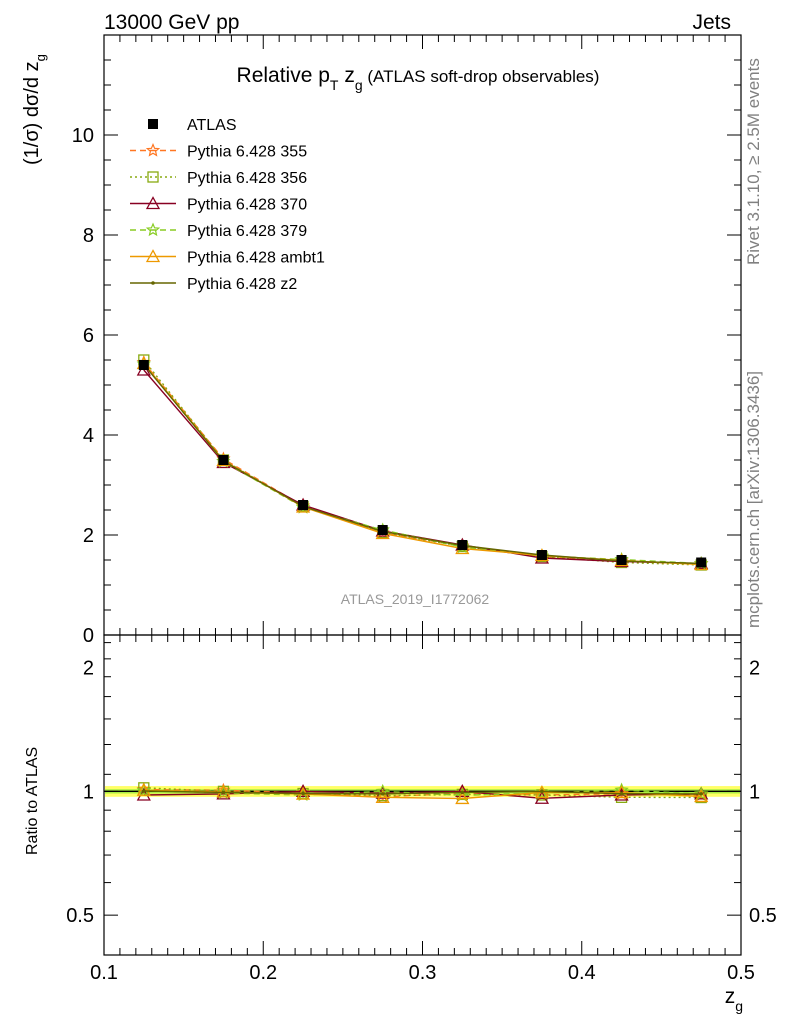 The height and width of the screenshot is (1024, 786). Describe the element at coordinates (247, 205) in the screenshot. I see `legend-label: Pythia 6.428 370` at that location.